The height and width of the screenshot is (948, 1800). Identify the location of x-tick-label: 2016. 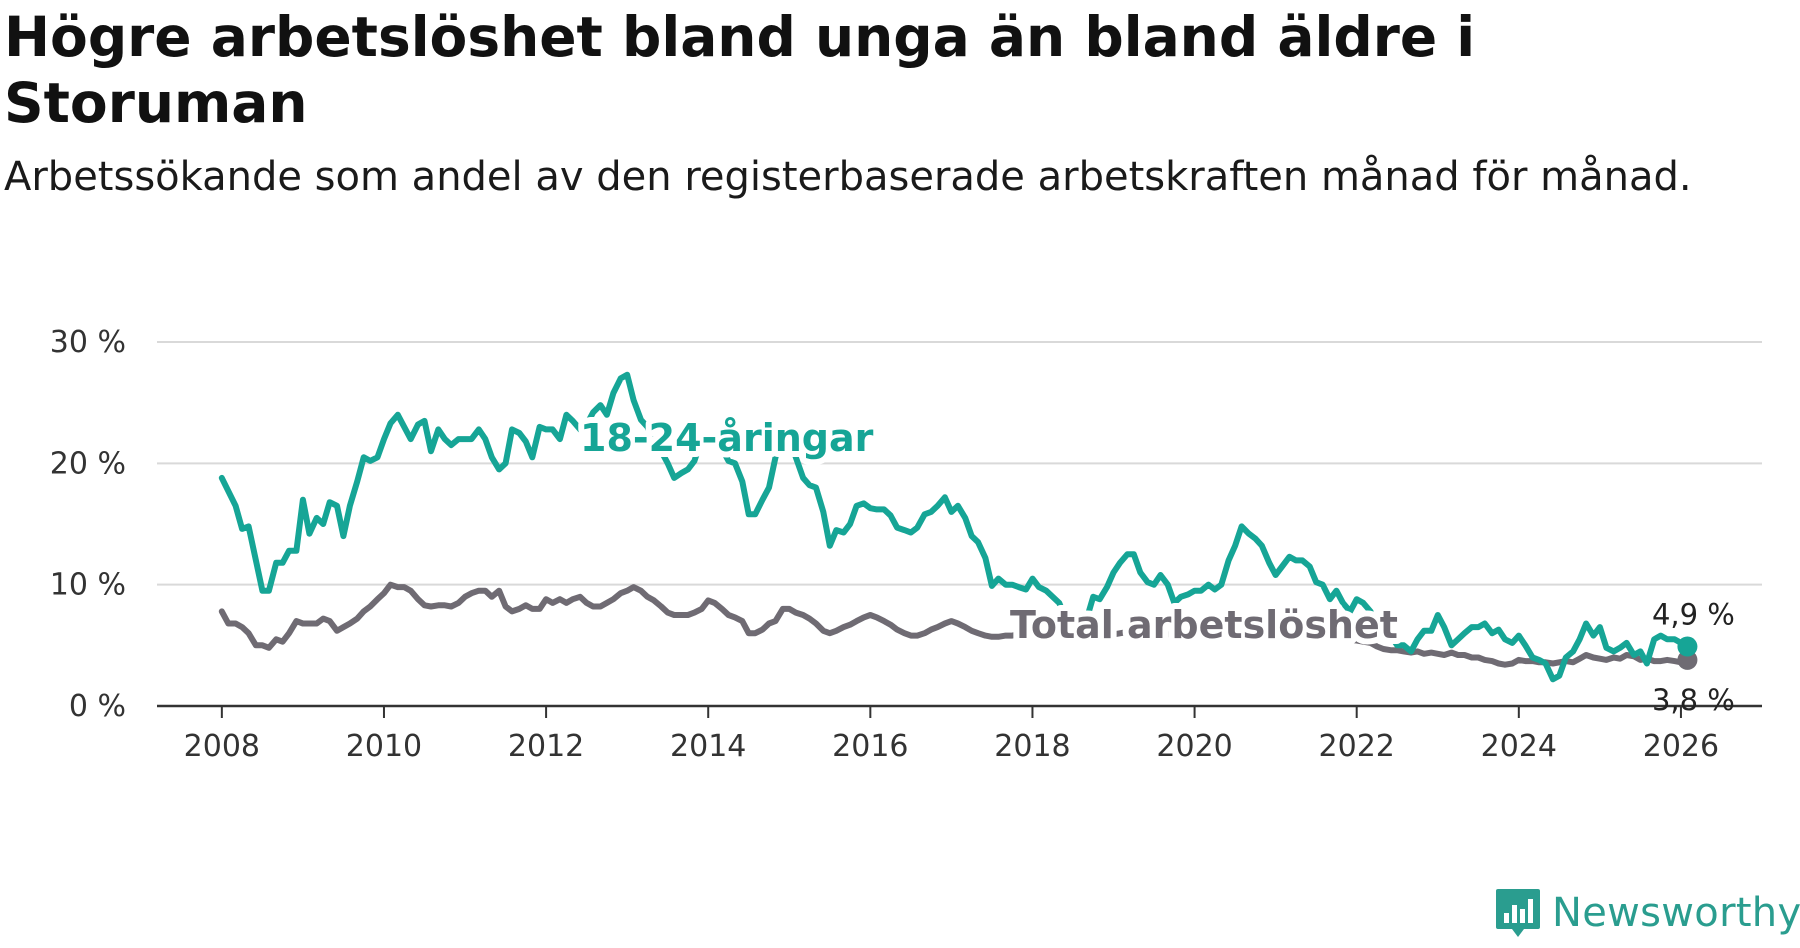
(870, 746).